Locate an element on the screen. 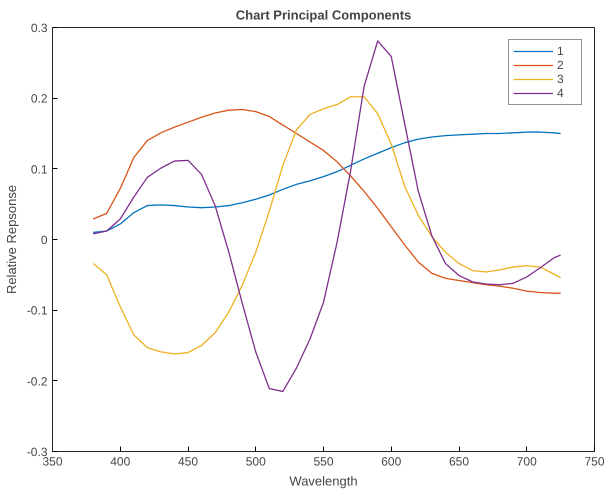 The width and height of the screenshot is (606, 491). y-tick-label: -0.2 is located at coordinates (37, 381).